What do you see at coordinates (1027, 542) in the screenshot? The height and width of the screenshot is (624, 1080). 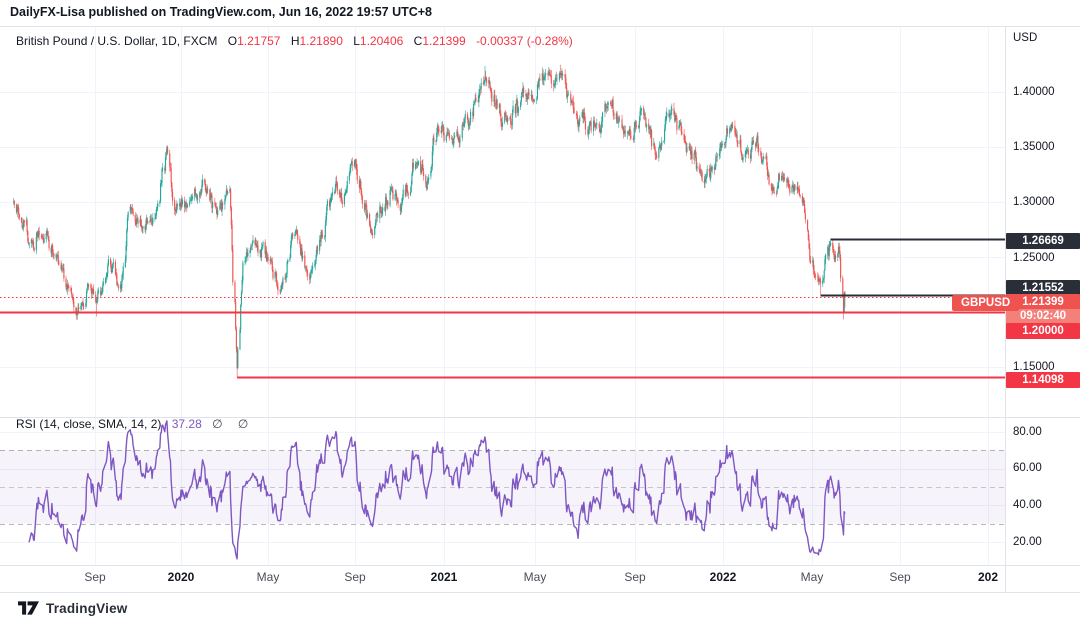 I see `rsi-tick: 20.00` at bounding box center [1027, 542].